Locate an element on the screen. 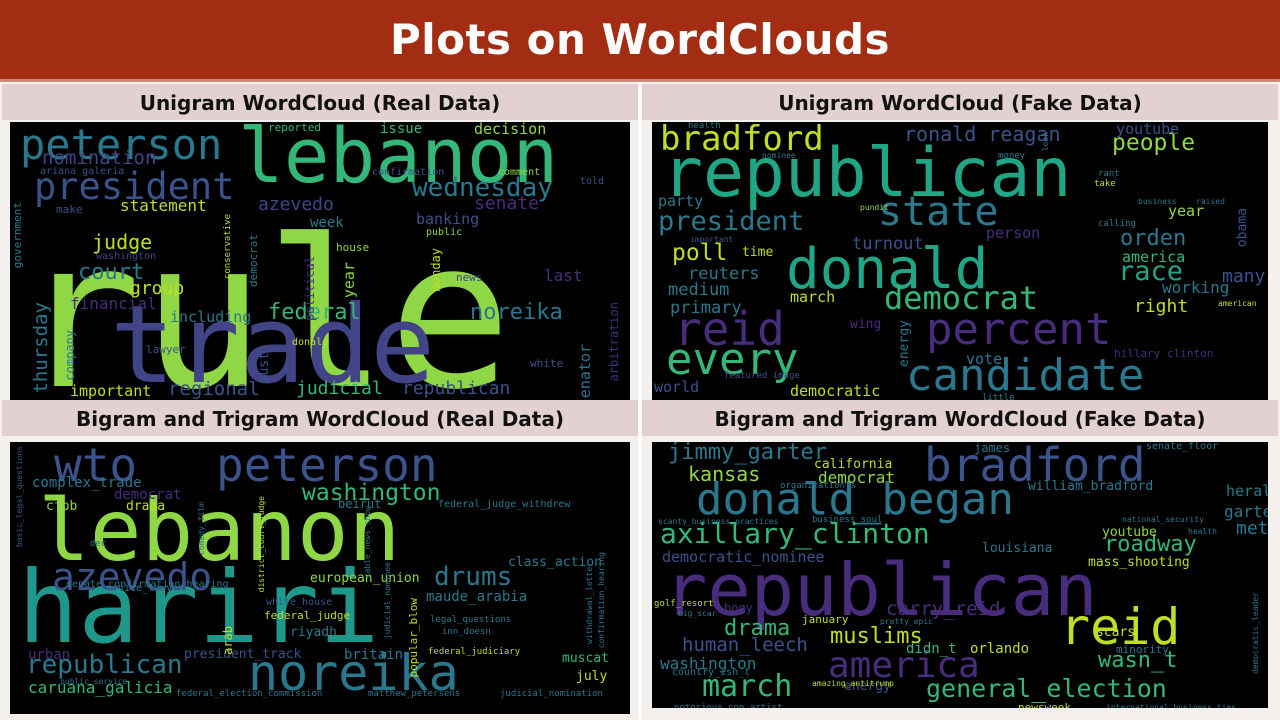  cloud-word: march is located at coordinates (813, 297).